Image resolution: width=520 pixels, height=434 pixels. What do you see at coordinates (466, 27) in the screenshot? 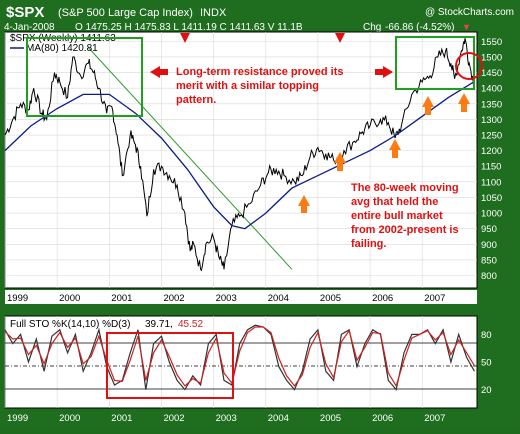
I see `chg-down-icon: ▼` at bounding box center [466, 27].